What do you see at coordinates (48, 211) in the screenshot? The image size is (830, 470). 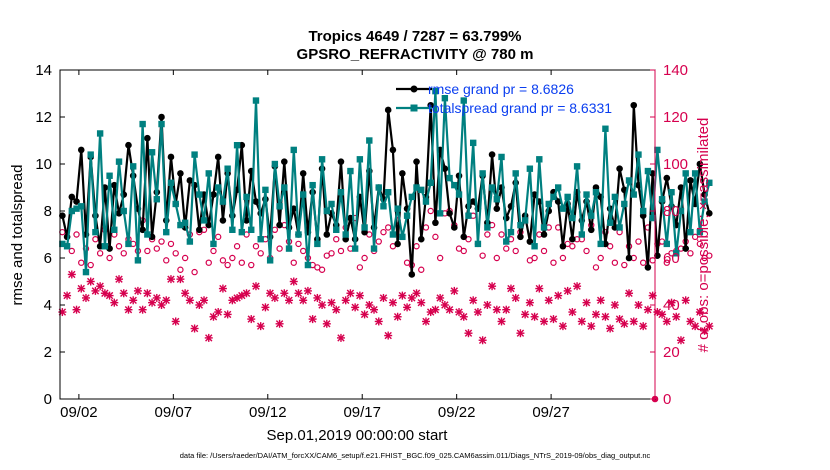 I see `y-tick-label: 8` at bounding box center [48, 211].